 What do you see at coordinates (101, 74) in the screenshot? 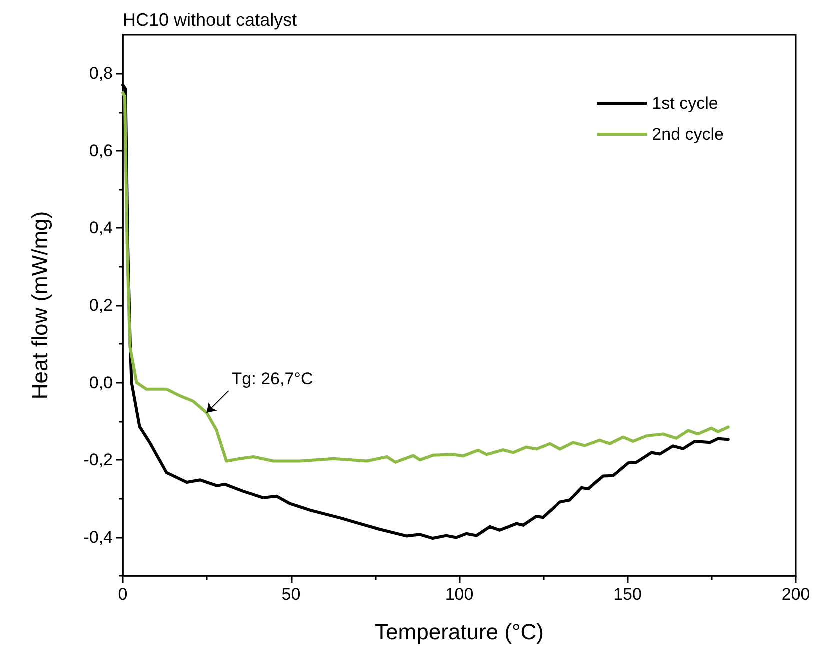
I see `y-tick-label: 0,8` at bounding box center [101, 74].